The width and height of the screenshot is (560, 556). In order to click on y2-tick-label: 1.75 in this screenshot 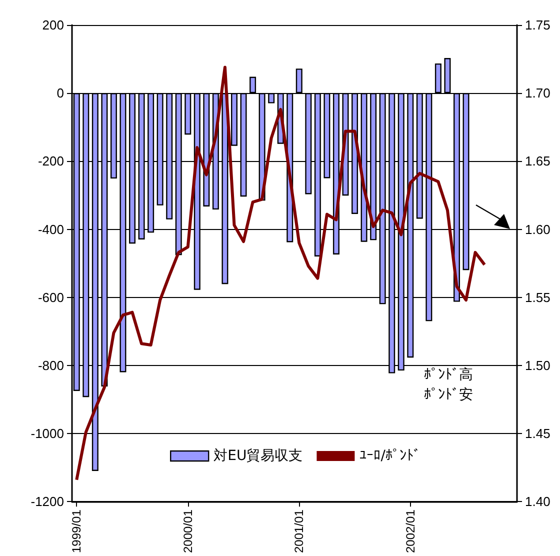, I will do `click(537, 25)`.